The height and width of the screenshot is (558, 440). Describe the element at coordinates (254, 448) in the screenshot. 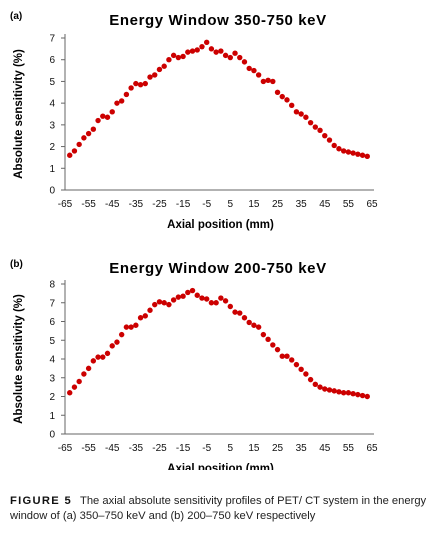

I see `x-tick-label: 15` at that location.